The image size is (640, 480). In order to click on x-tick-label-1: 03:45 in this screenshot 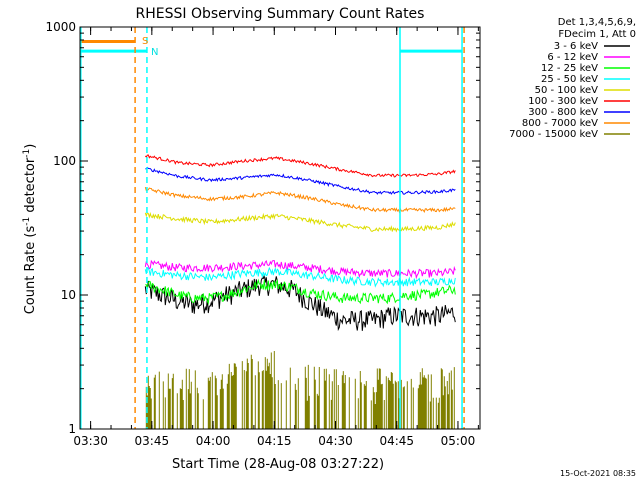, I will do `click(152, 441)`.